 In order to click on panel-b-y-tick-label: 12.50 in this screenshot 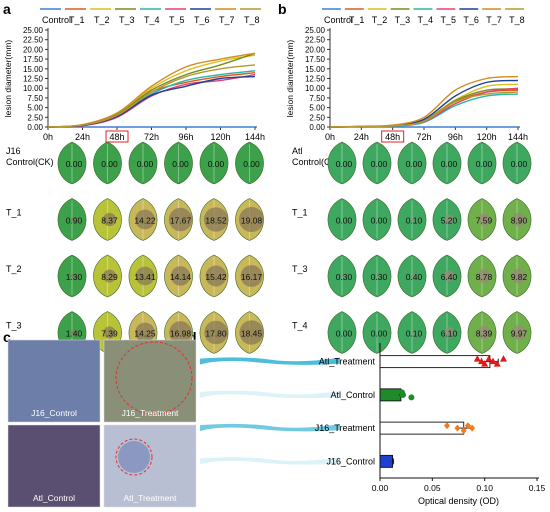, I will do `click(315, 79)`.